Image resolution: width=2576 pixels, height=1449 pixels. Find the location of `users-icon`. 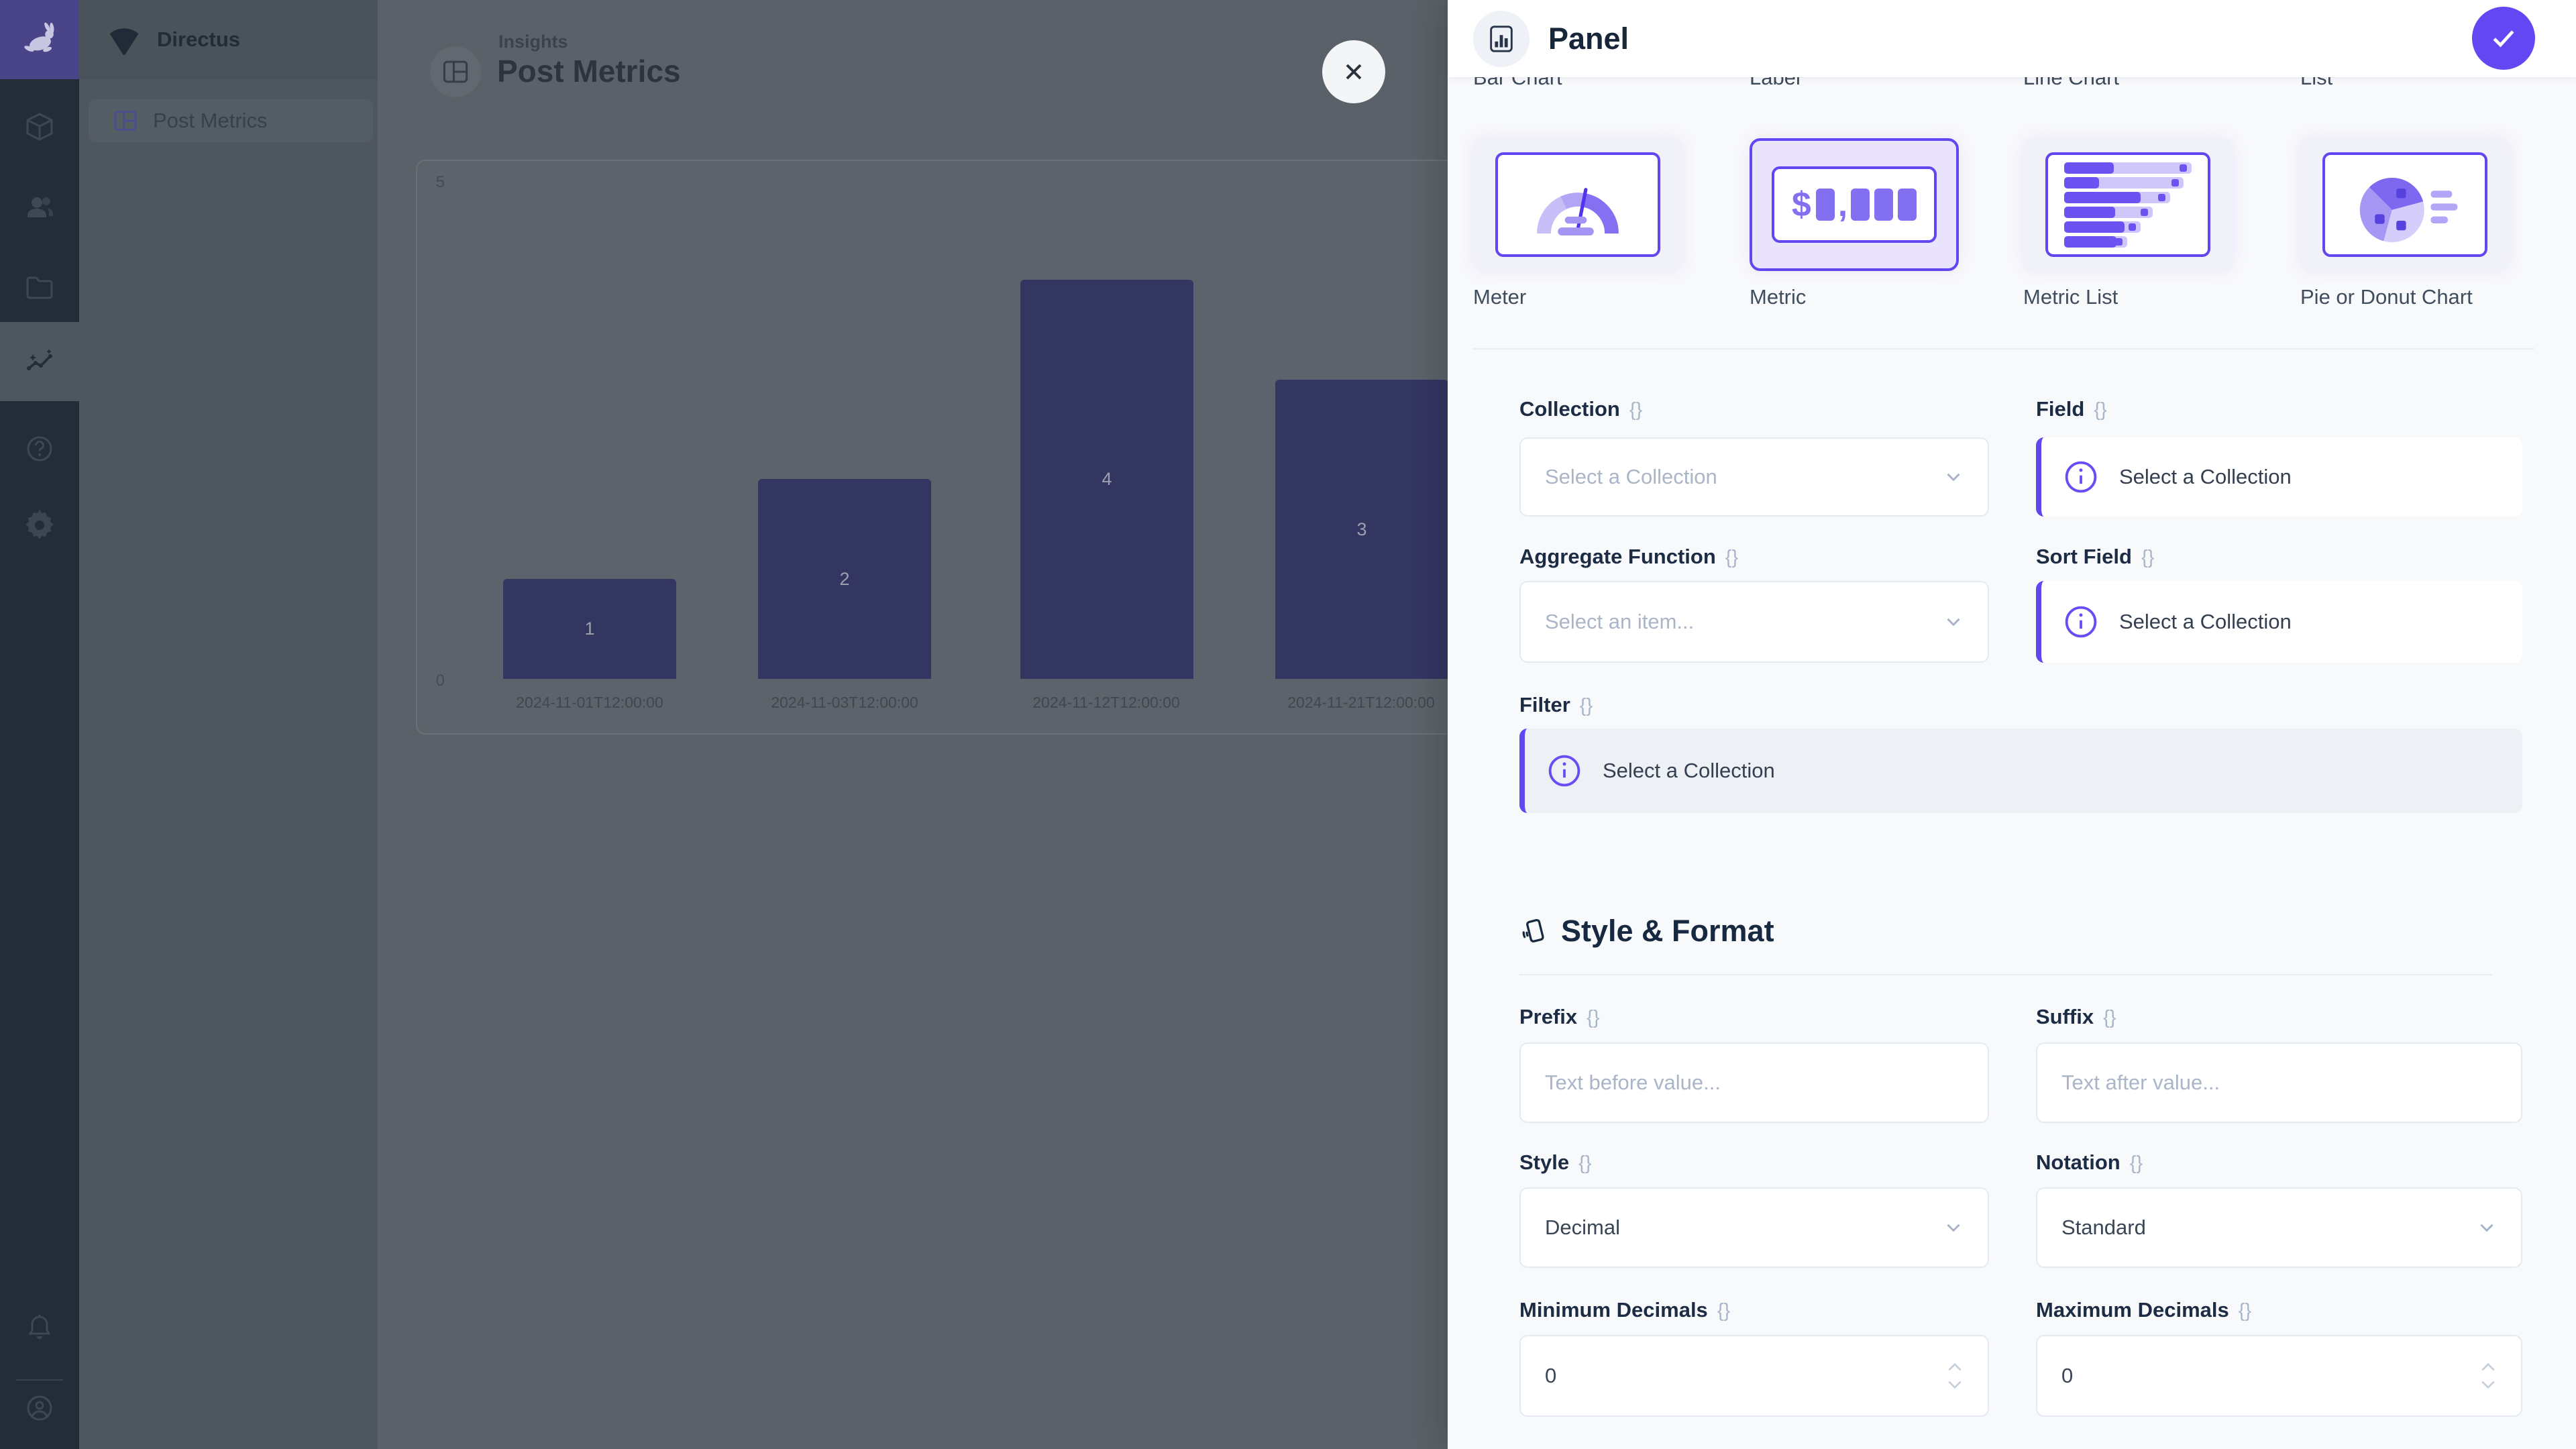

users-icon is located at coordinates (40, 207).